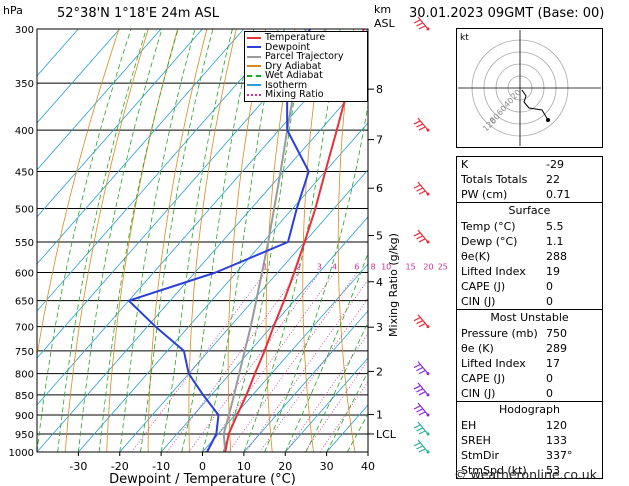 The height and width of the screenshot is (486, 629). I want to click on index-row: K -29, so click(529, 164).